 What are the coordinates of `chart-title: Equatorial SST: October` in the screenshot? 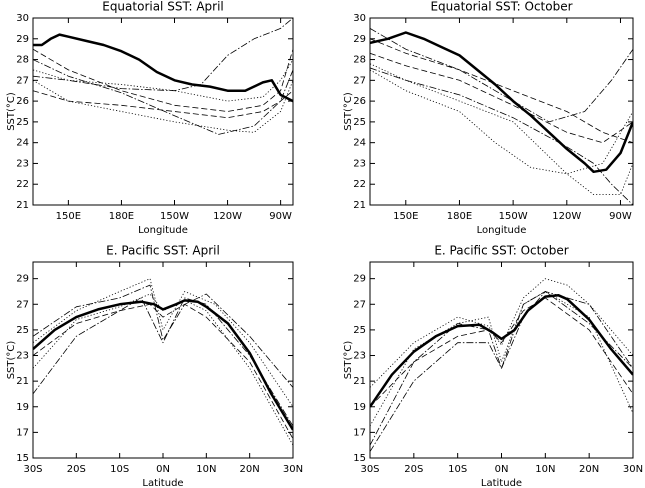 It's located at (501, 7).